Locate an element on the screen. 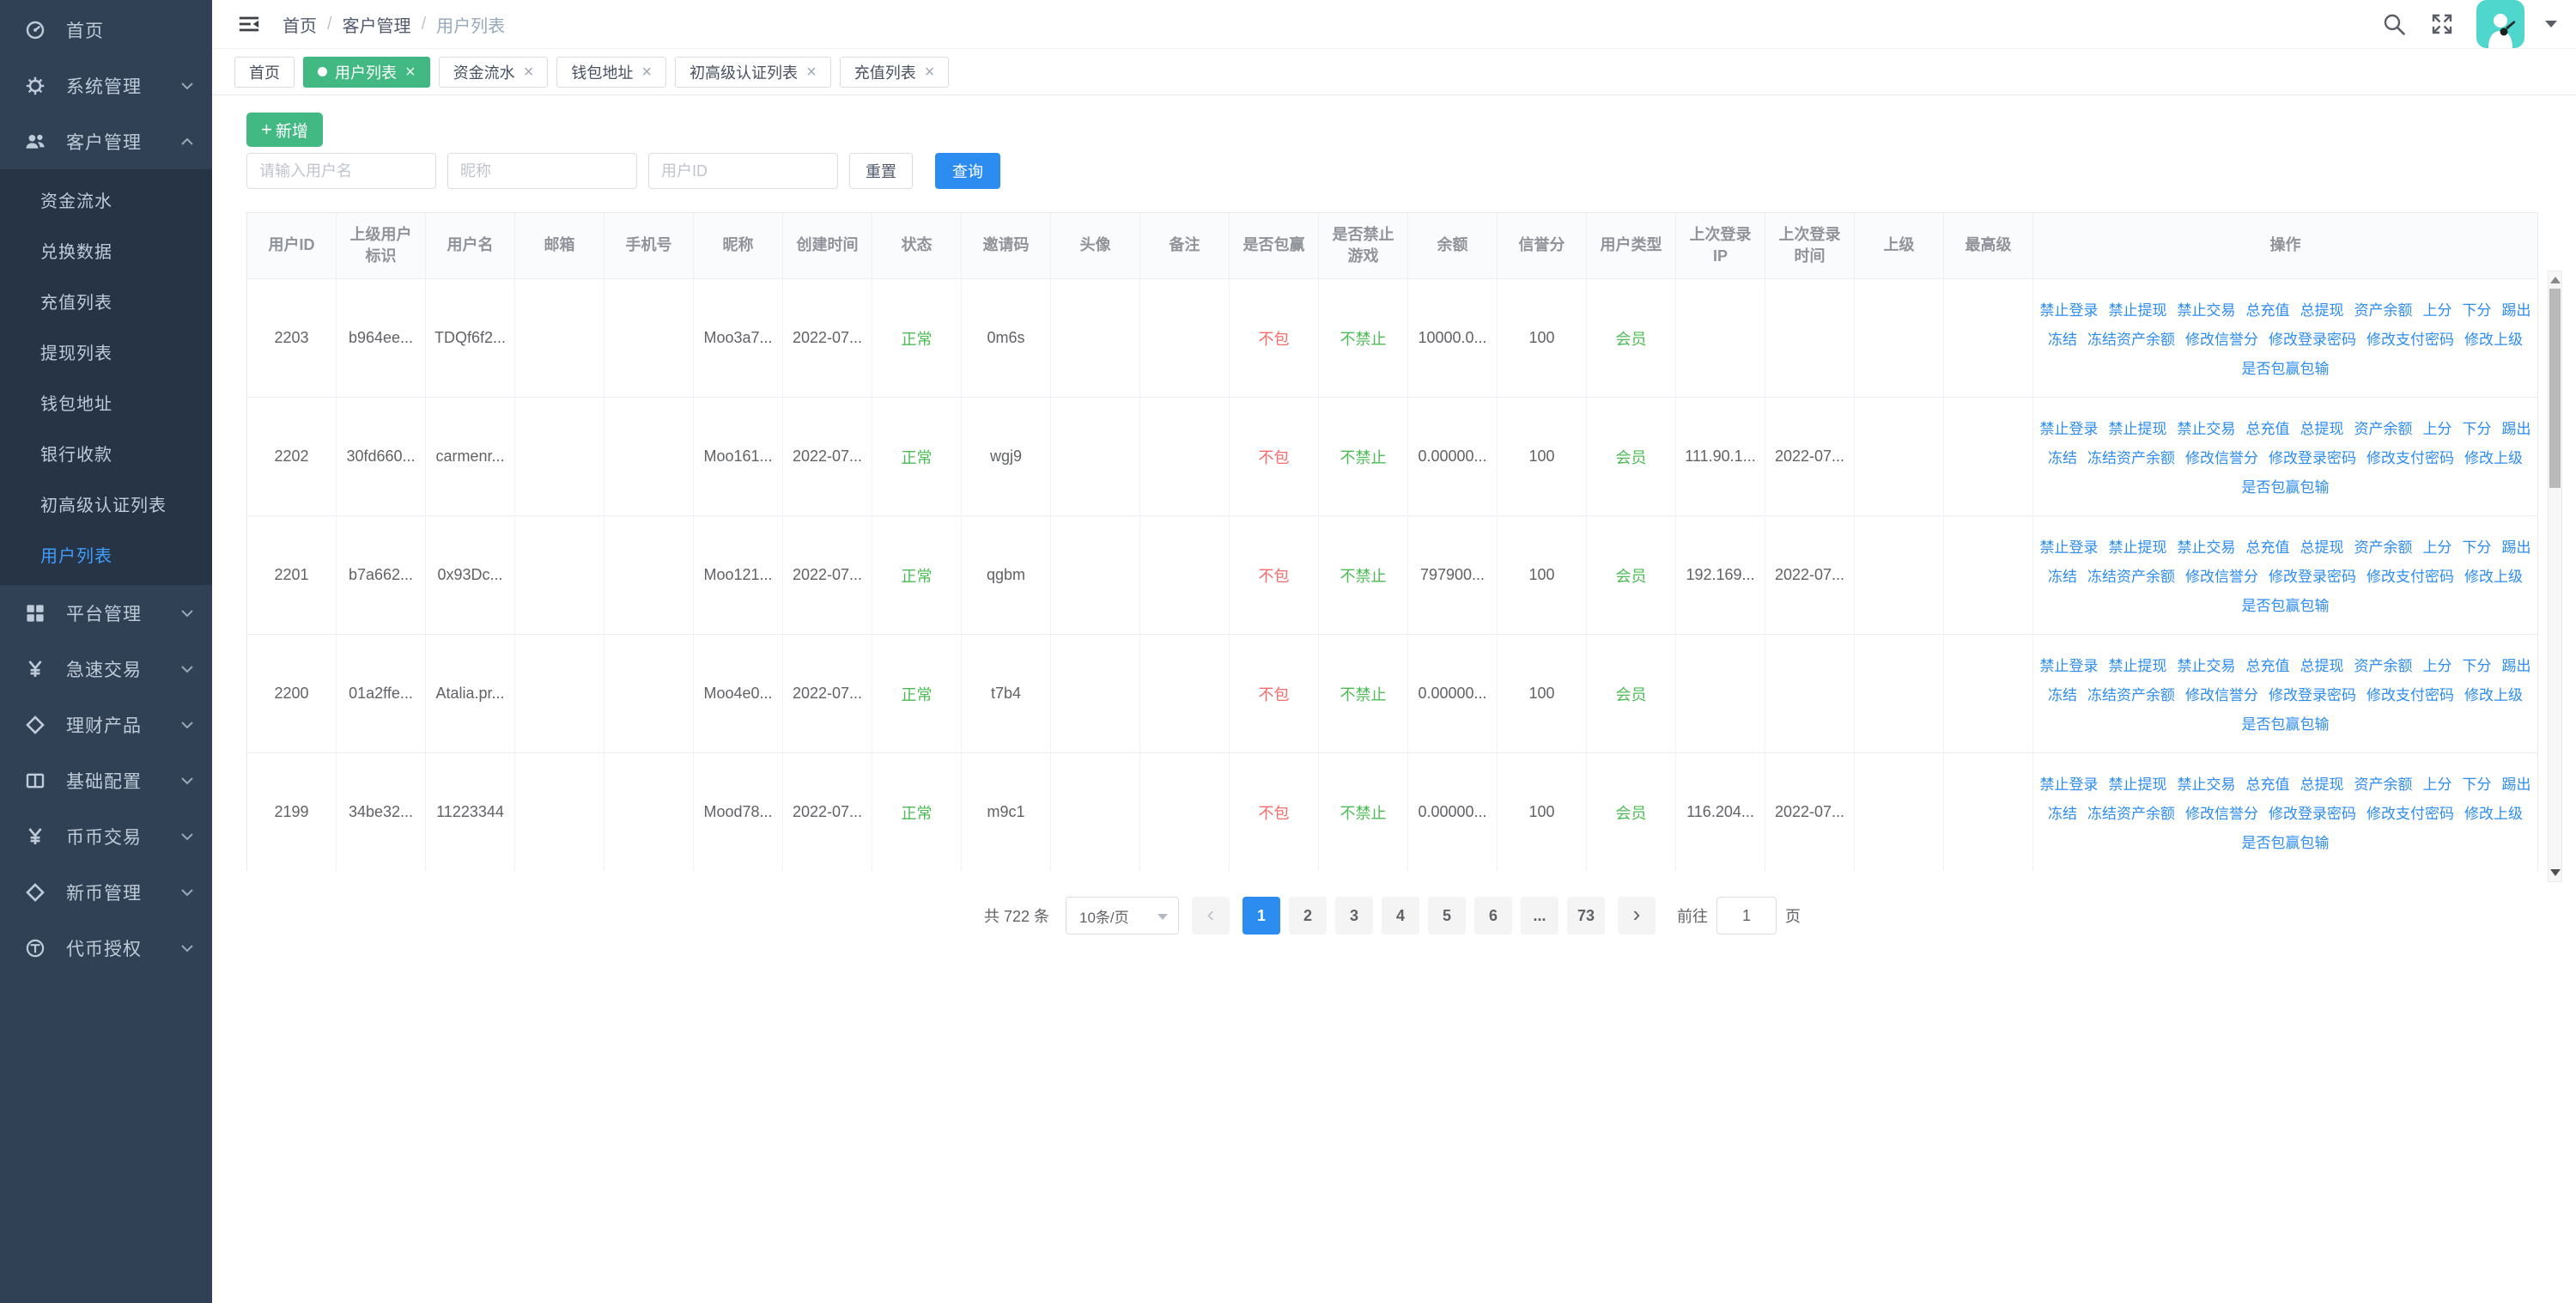 This screenshot has width=2576, height=1303. sidebar-item-token-auth: 代币授权 is located at coordinates (106, 948).